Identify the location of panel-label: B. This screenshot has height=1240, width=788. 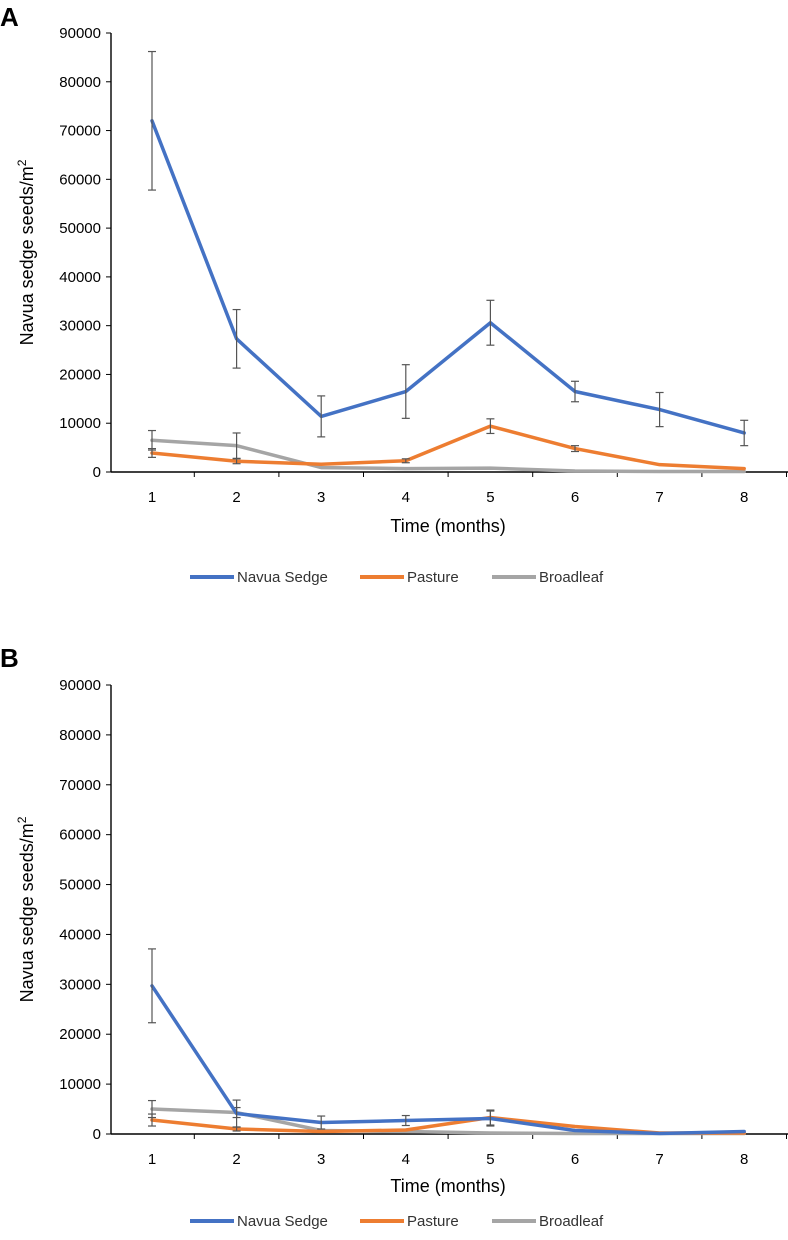
(9, 658).